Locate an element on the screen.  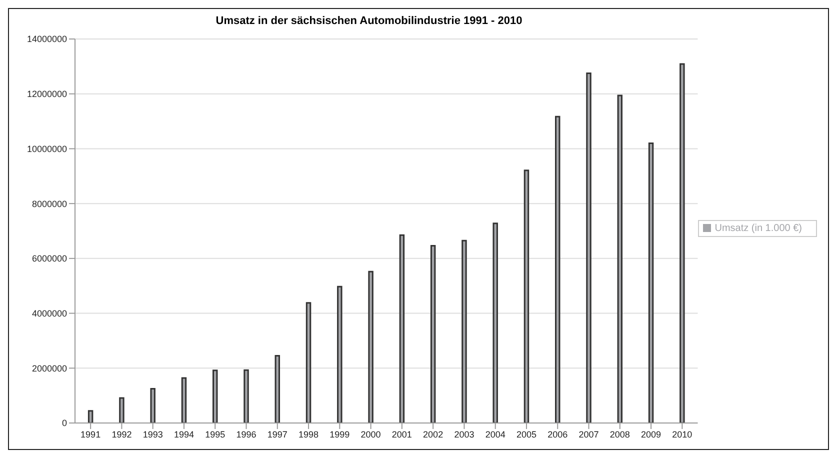
y-tick-label: 14000000 is located at coordinates (46, 39).